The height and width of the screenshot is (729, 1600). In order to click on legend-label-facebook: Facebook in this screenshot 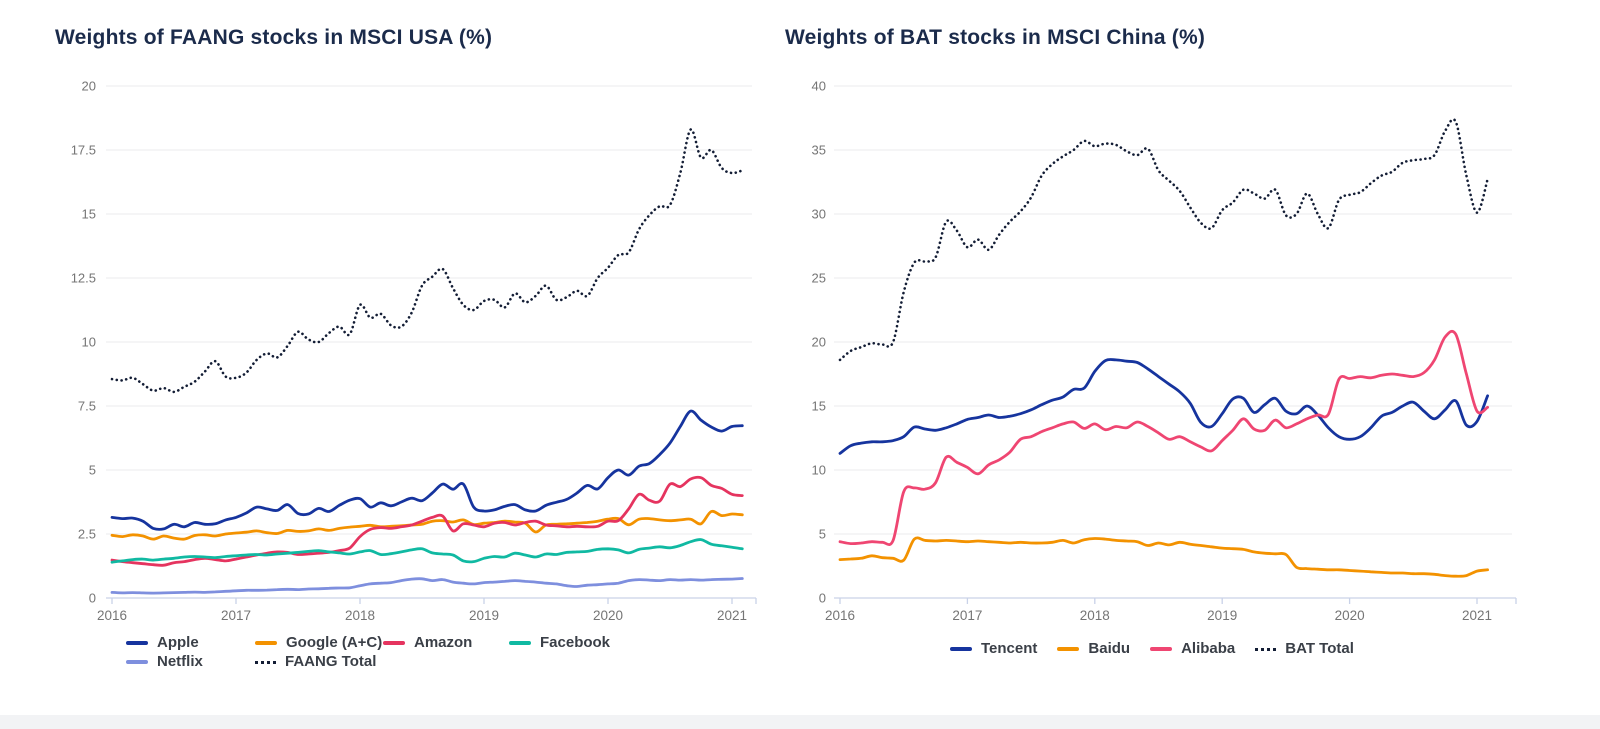, I will do `click(575, 642)`.